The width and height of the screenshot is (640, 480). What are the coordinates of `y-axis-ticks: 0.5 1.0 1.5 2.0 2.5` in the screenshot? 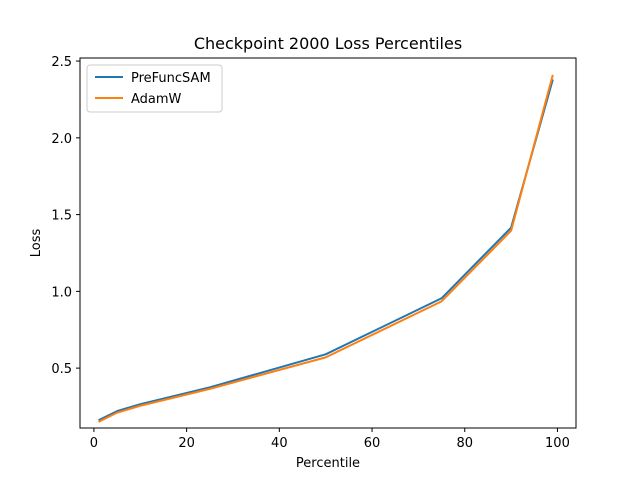 It's located at (65, 216).